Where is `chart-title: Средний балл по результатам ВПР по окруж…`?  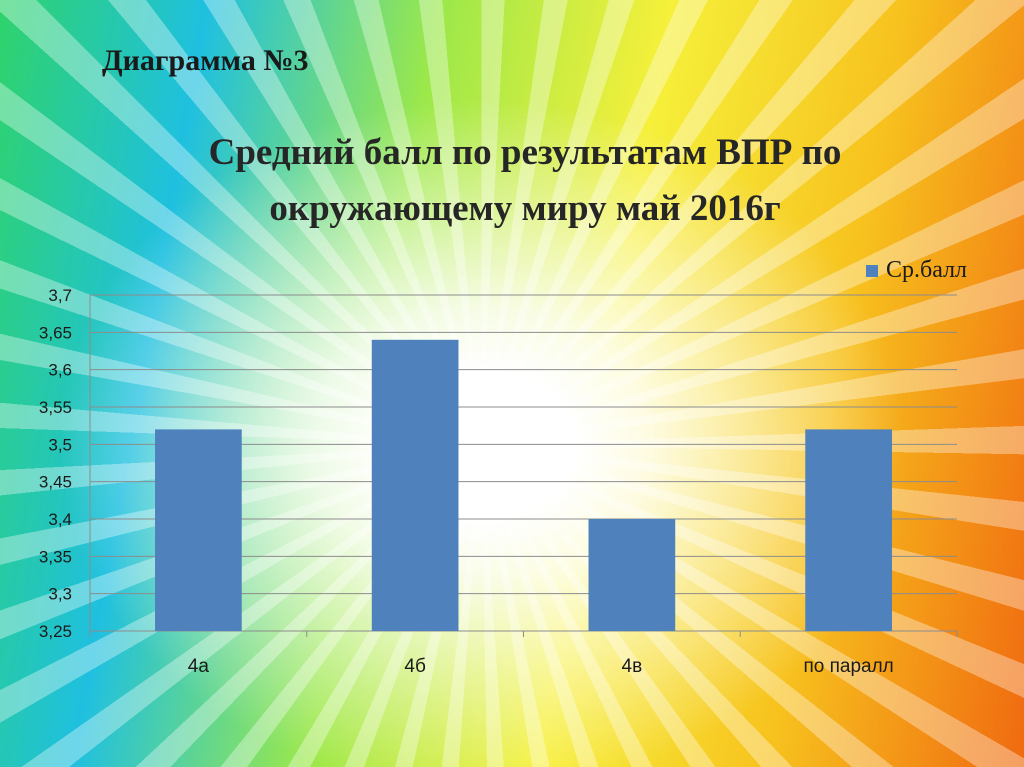
chart-title: Средний балл по результатам ВПР по окруж… is located at coordinates (525, 181).